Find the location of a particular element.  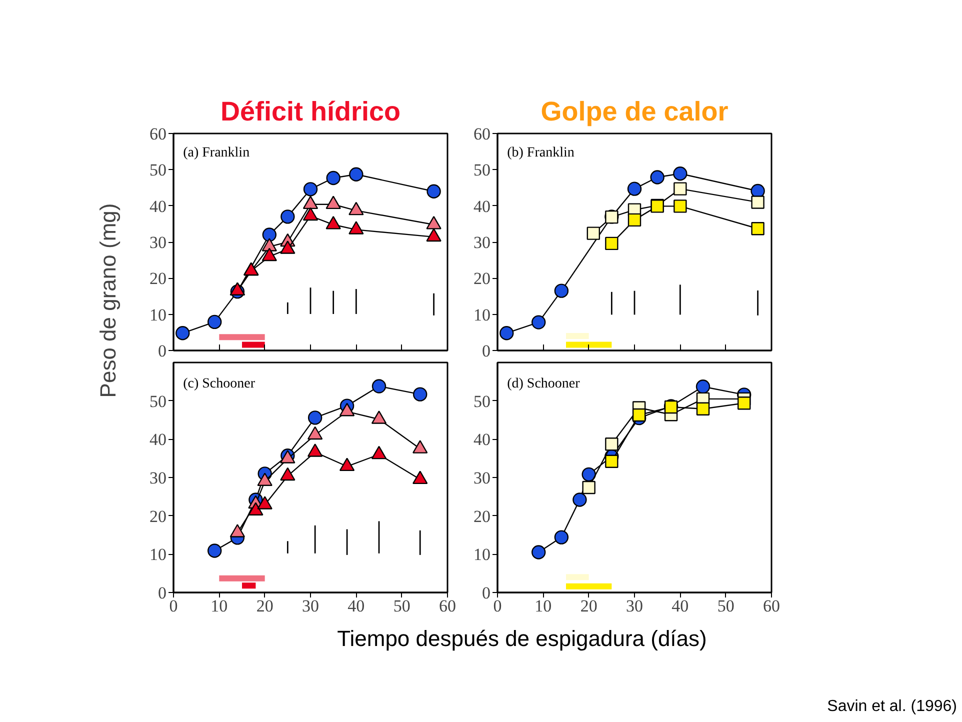

chart-title: Déficit hídrico is located at coordinates (310, 111).